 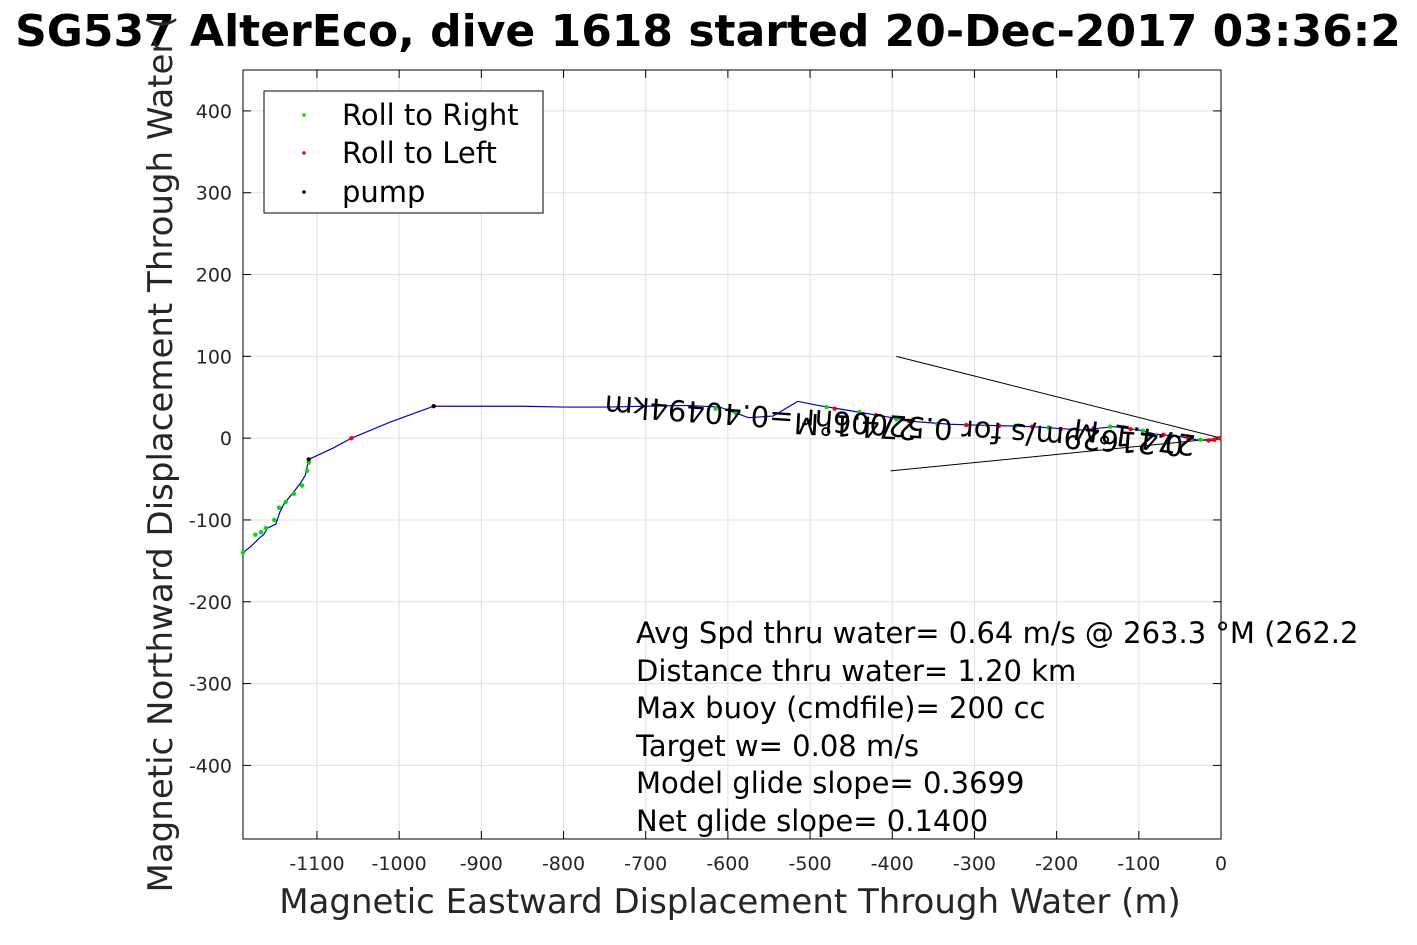 I want to click on y-tick-label: 100, so click(x=214, y=357).